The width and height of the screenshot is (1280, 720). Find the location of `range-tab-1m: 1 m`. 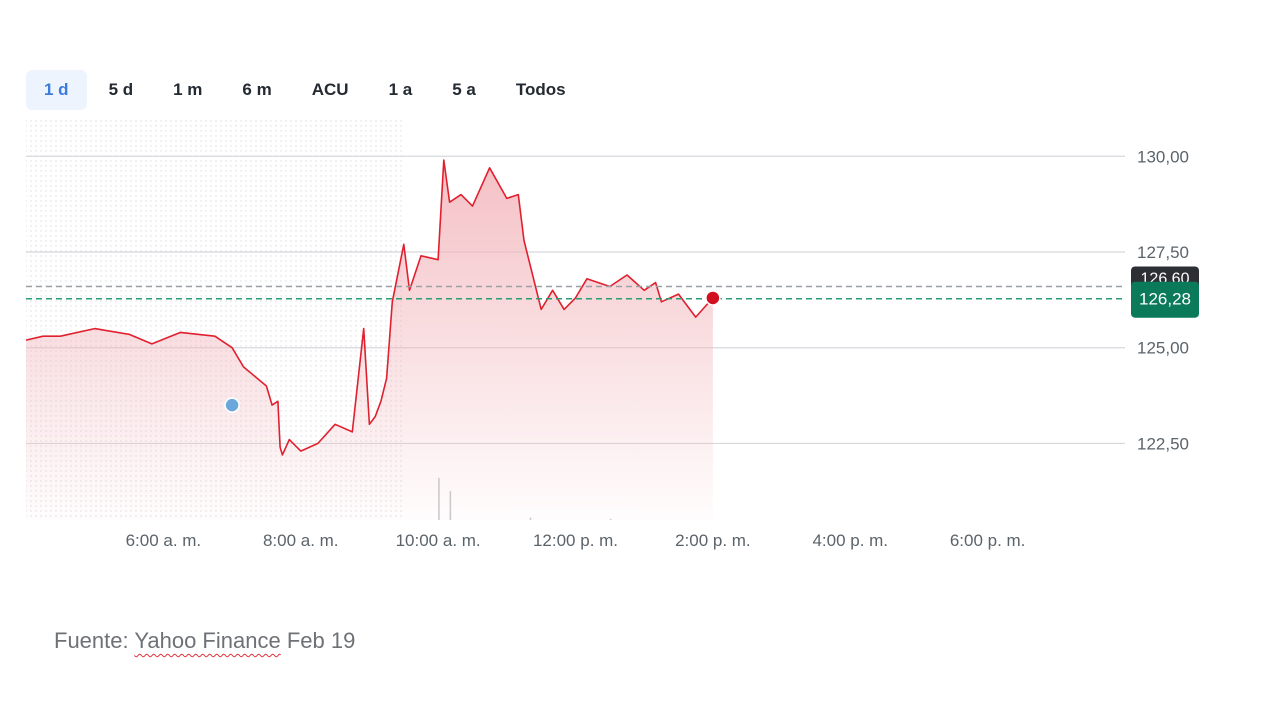

range-tab-1m: 1 m is located at coordinates (188, 89).